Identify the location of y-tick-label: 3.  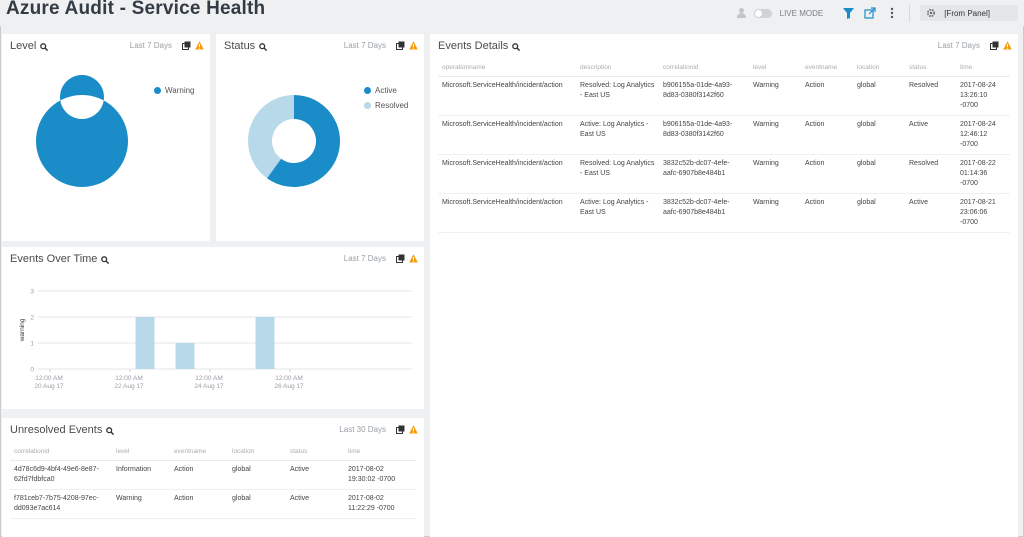
(32, 292).